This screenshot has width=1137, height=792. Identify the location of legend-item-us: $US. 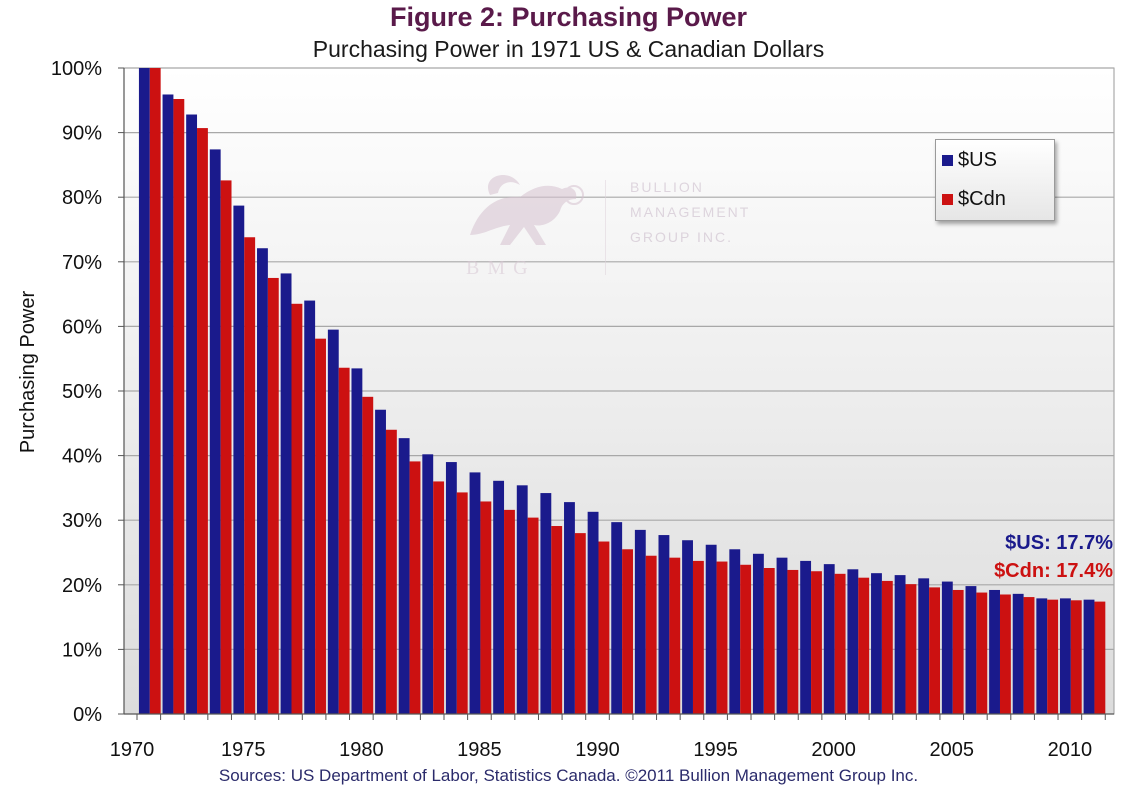
(969, 160).